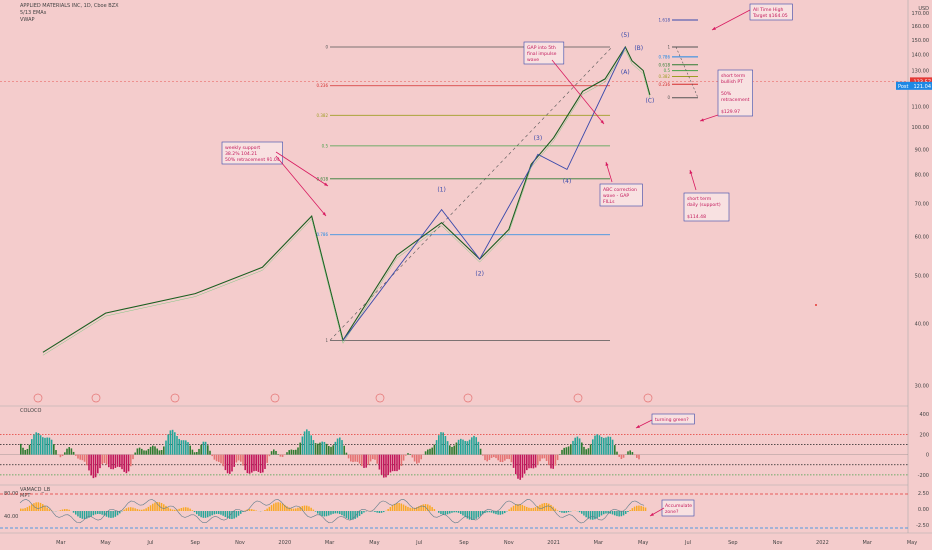 This screenshot has width=932, height=550. Describe the element at coordinates (768, 10) in the screenshot. I see `ath-target-text: All Time High` at that location.